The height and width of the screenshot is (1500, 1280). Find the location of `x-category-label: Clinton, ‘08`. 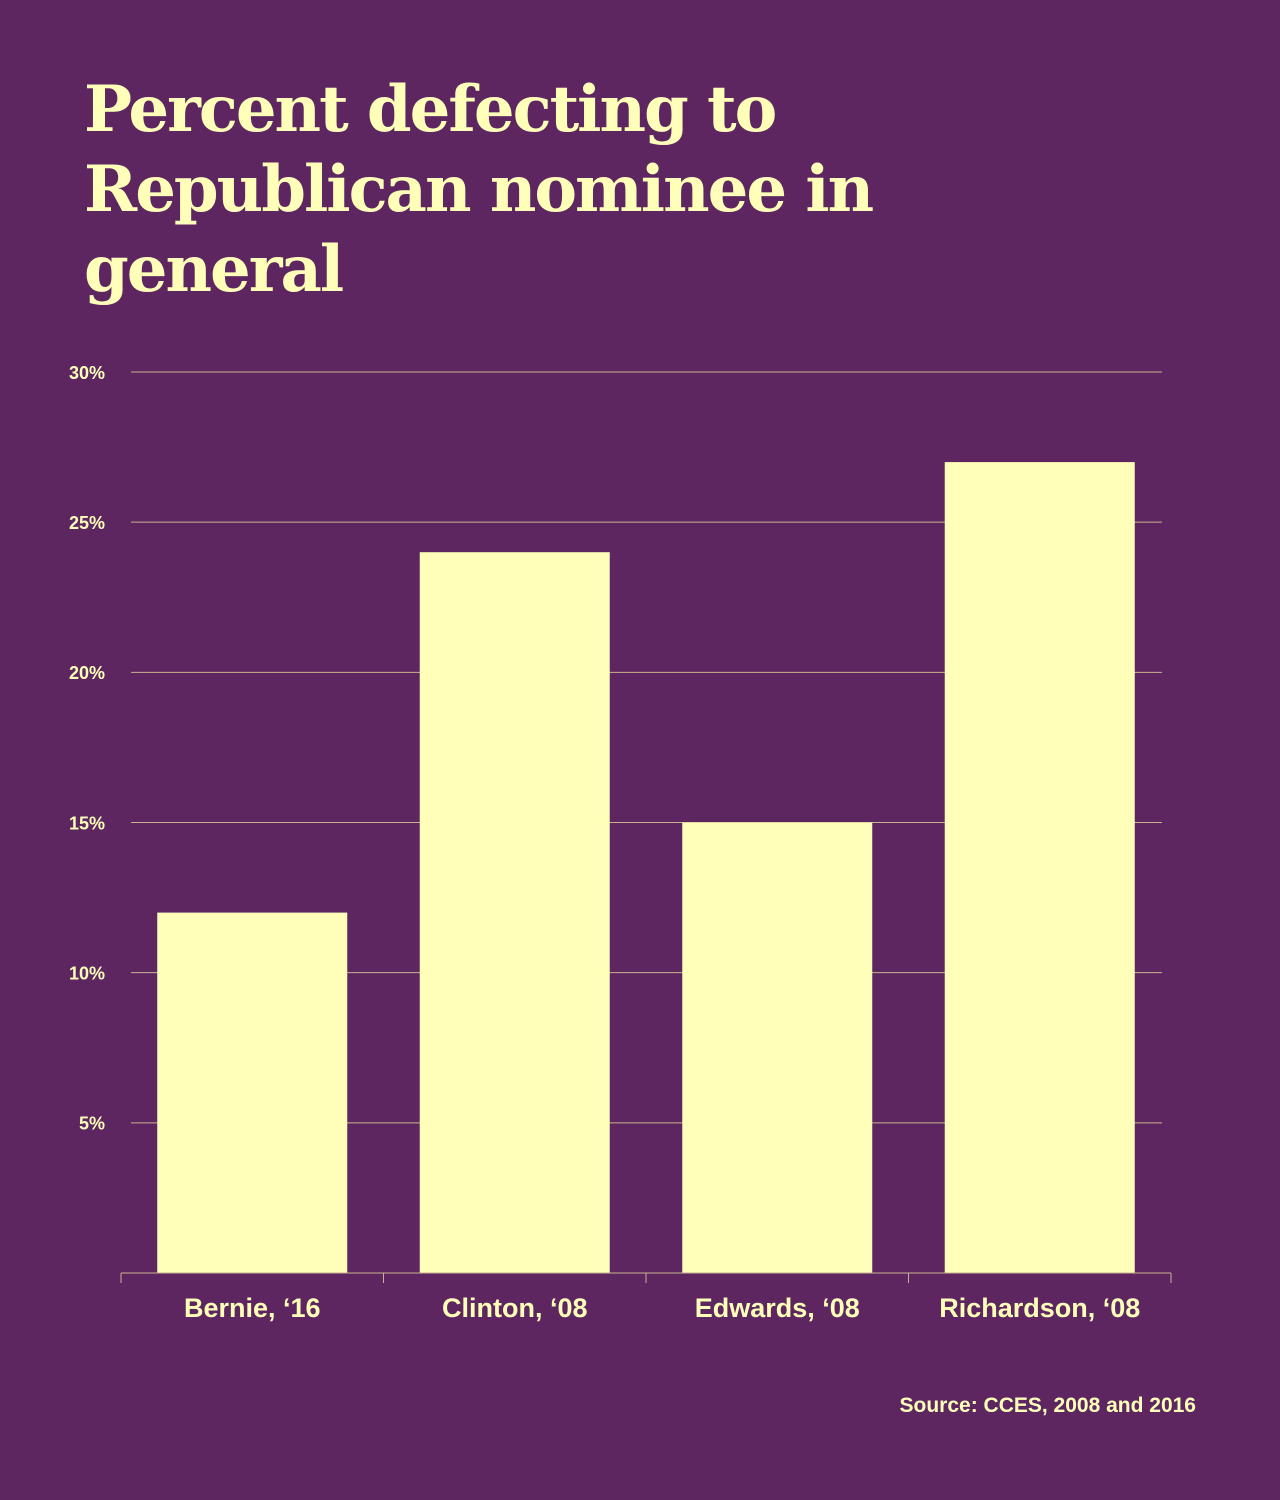

x-category-label: Clinton, ‘08 is located at coordinates (515, 1308).